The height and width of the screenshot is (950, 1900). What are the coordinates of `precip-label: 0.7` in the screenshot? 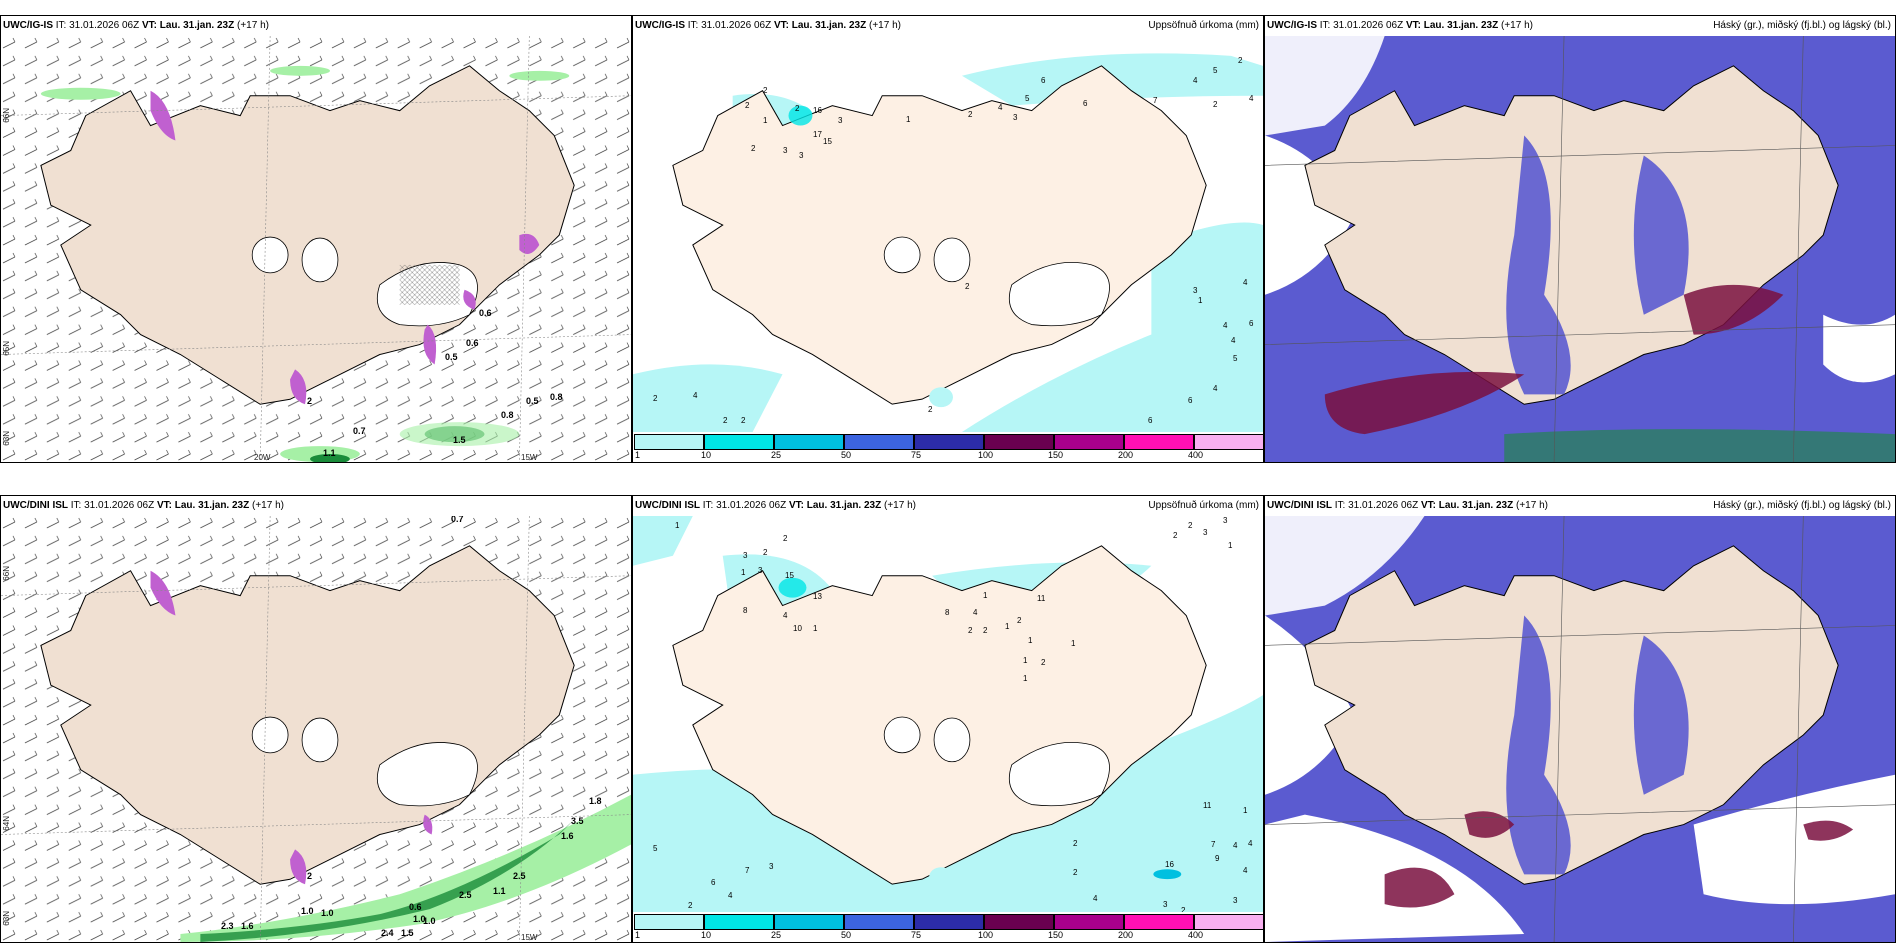 It's located at (359, 431).